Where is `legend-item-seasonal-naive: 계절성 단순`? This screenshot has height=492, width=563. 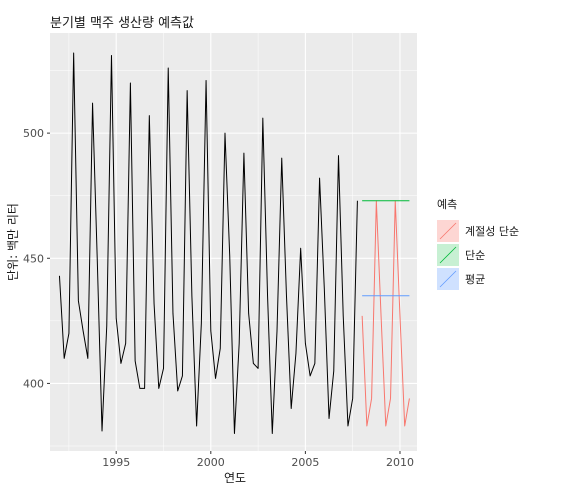 legend-item-seasonal-naive: 계절성 단순 is located at coordinates (478, 231).